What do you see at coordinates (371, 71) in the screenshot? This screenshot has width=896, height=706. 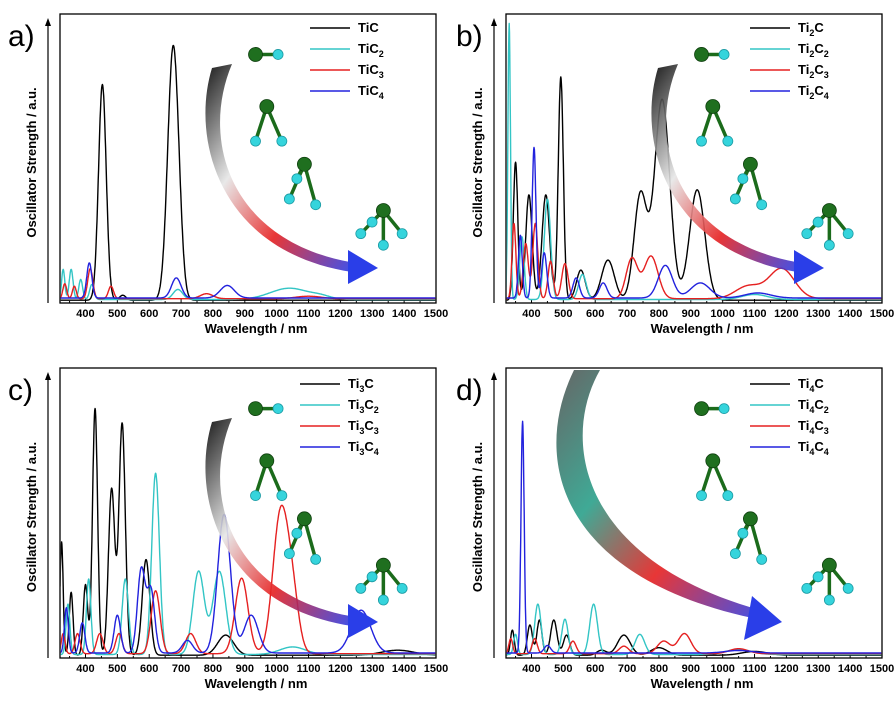 I see `legend-label: TiC3` at bounding box center [371, 71].